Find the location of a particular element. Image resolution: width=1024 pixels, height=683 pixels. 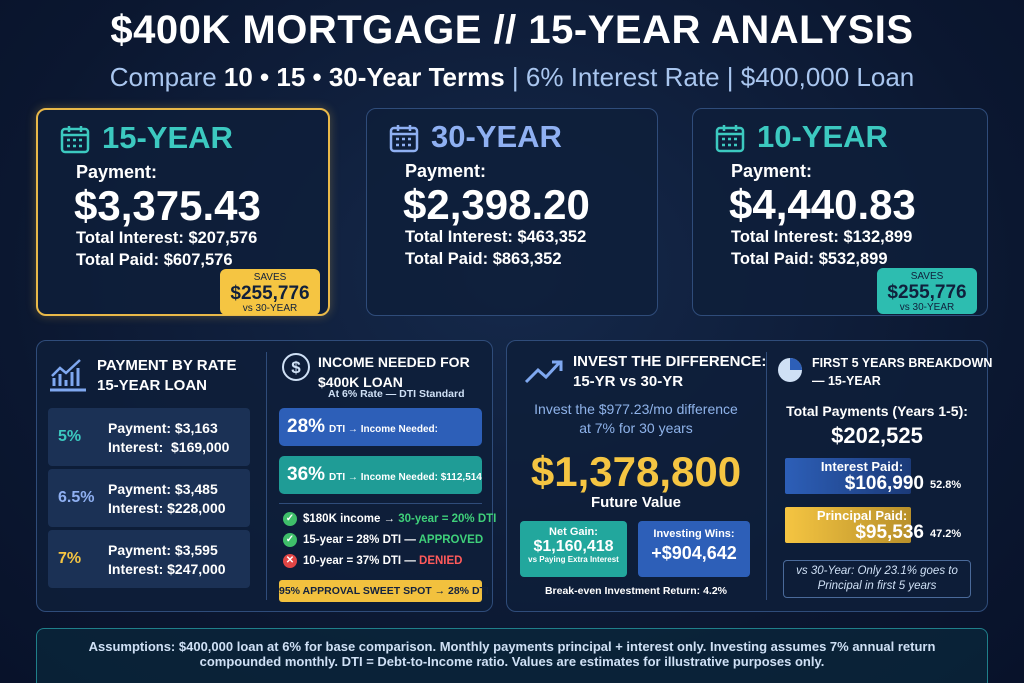

total-paid: Total Paid: $532,899 is located at coordinates (809, 259).